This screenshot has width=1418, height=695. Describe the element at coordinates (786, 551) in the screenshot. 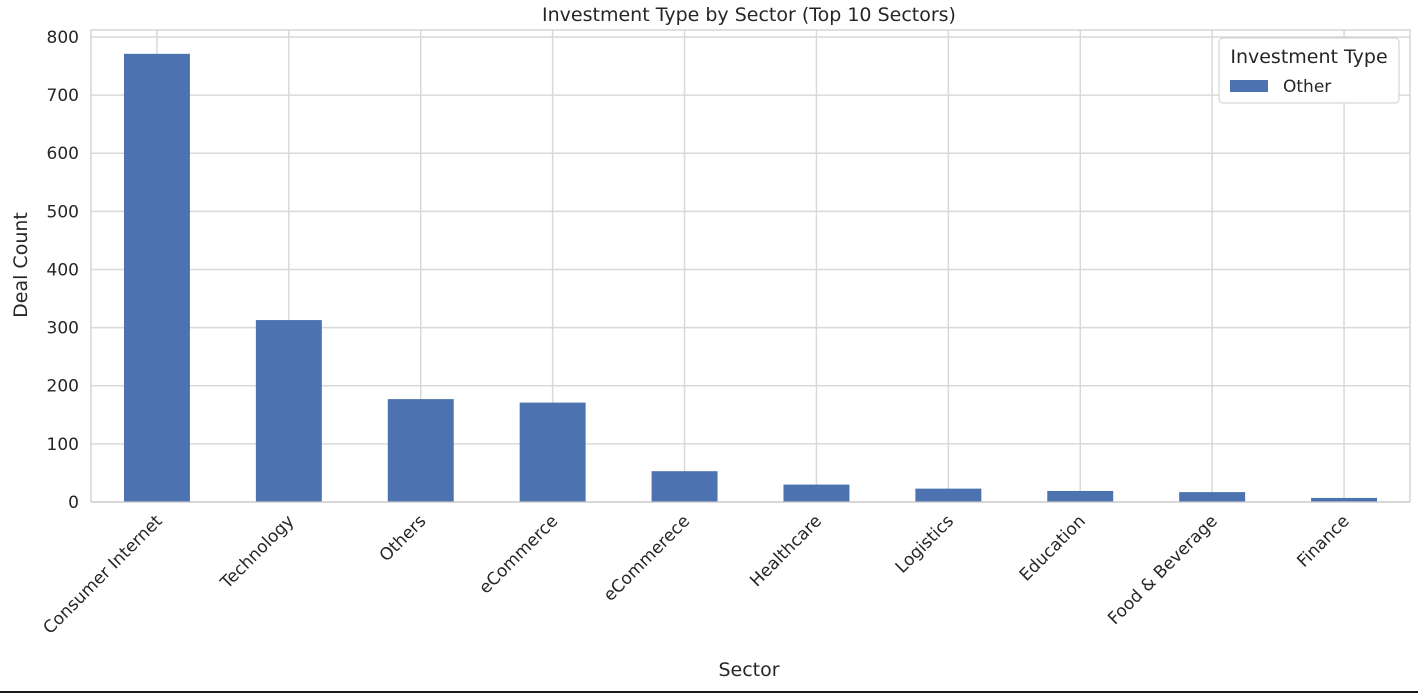

I see `x-tick-label: Healthcare` at that location.